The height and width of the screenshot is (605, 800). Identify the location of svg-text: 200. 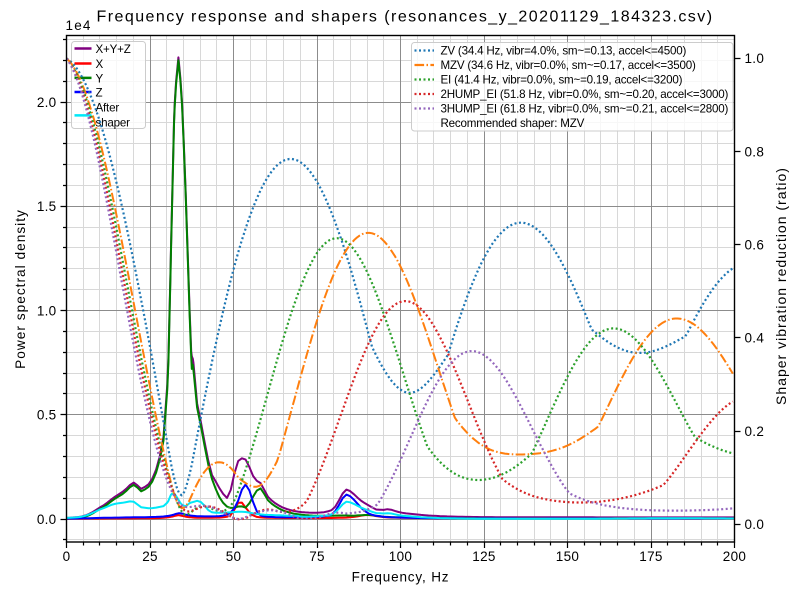
(734, 556).